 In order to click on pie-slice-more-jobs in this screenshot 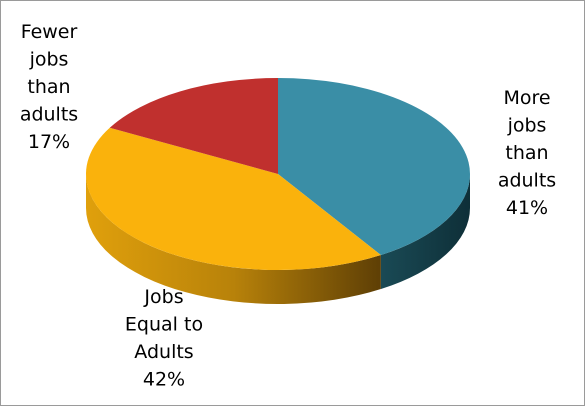, I will do `click(374, 167)`.